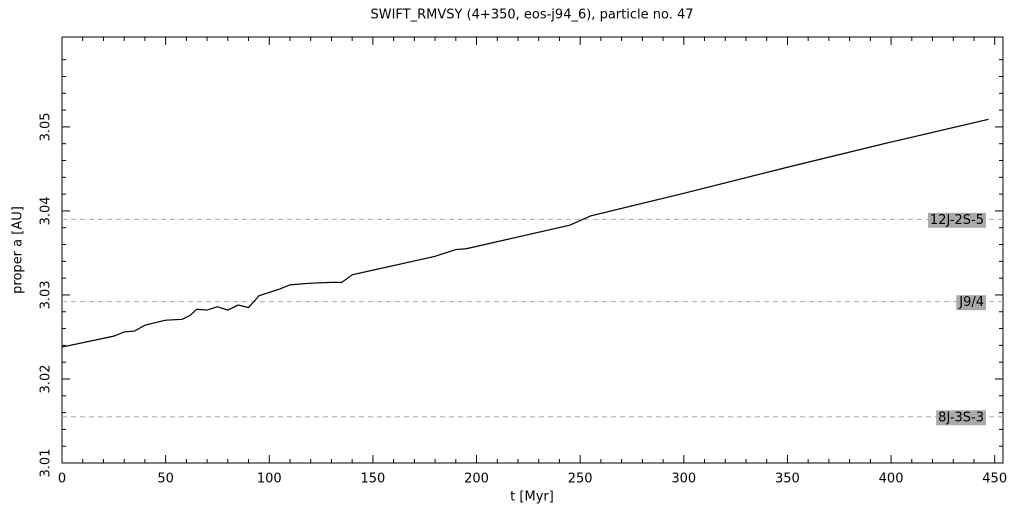  What do you see at coordinates (46, 294) in the screenshot?
I see `y-tick-label: 3.03` at bounding box center [46, 294].